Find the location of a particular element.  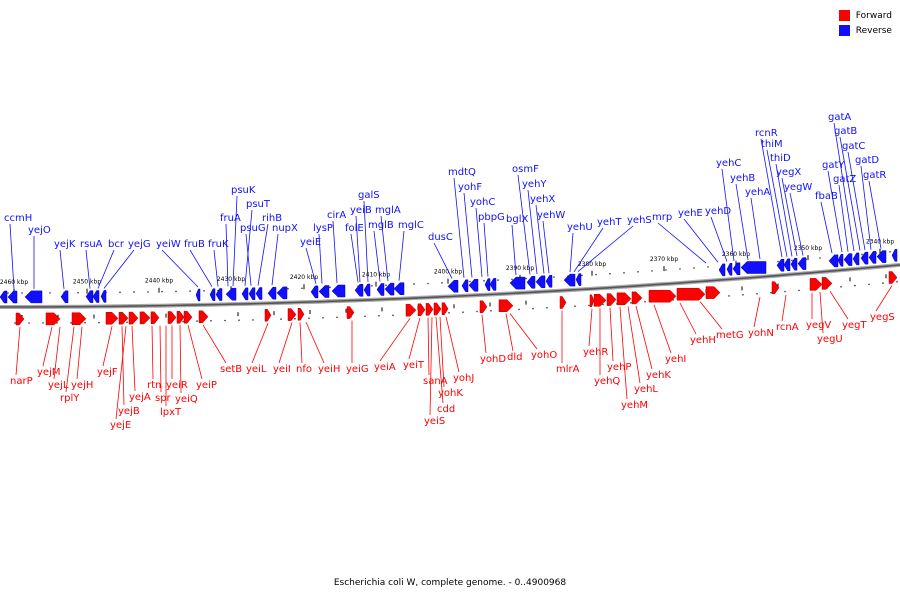

forward-gene-label: yejH is located at coordinates (82, 385).